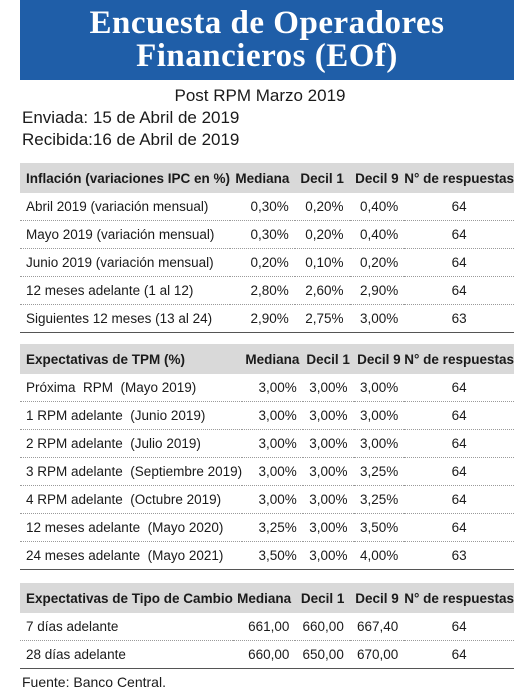 The image size is (520, 695). Describe the element at coordinates (324, 262) in the screenshot. I see `decile1-cell: 0,10%` at that location.